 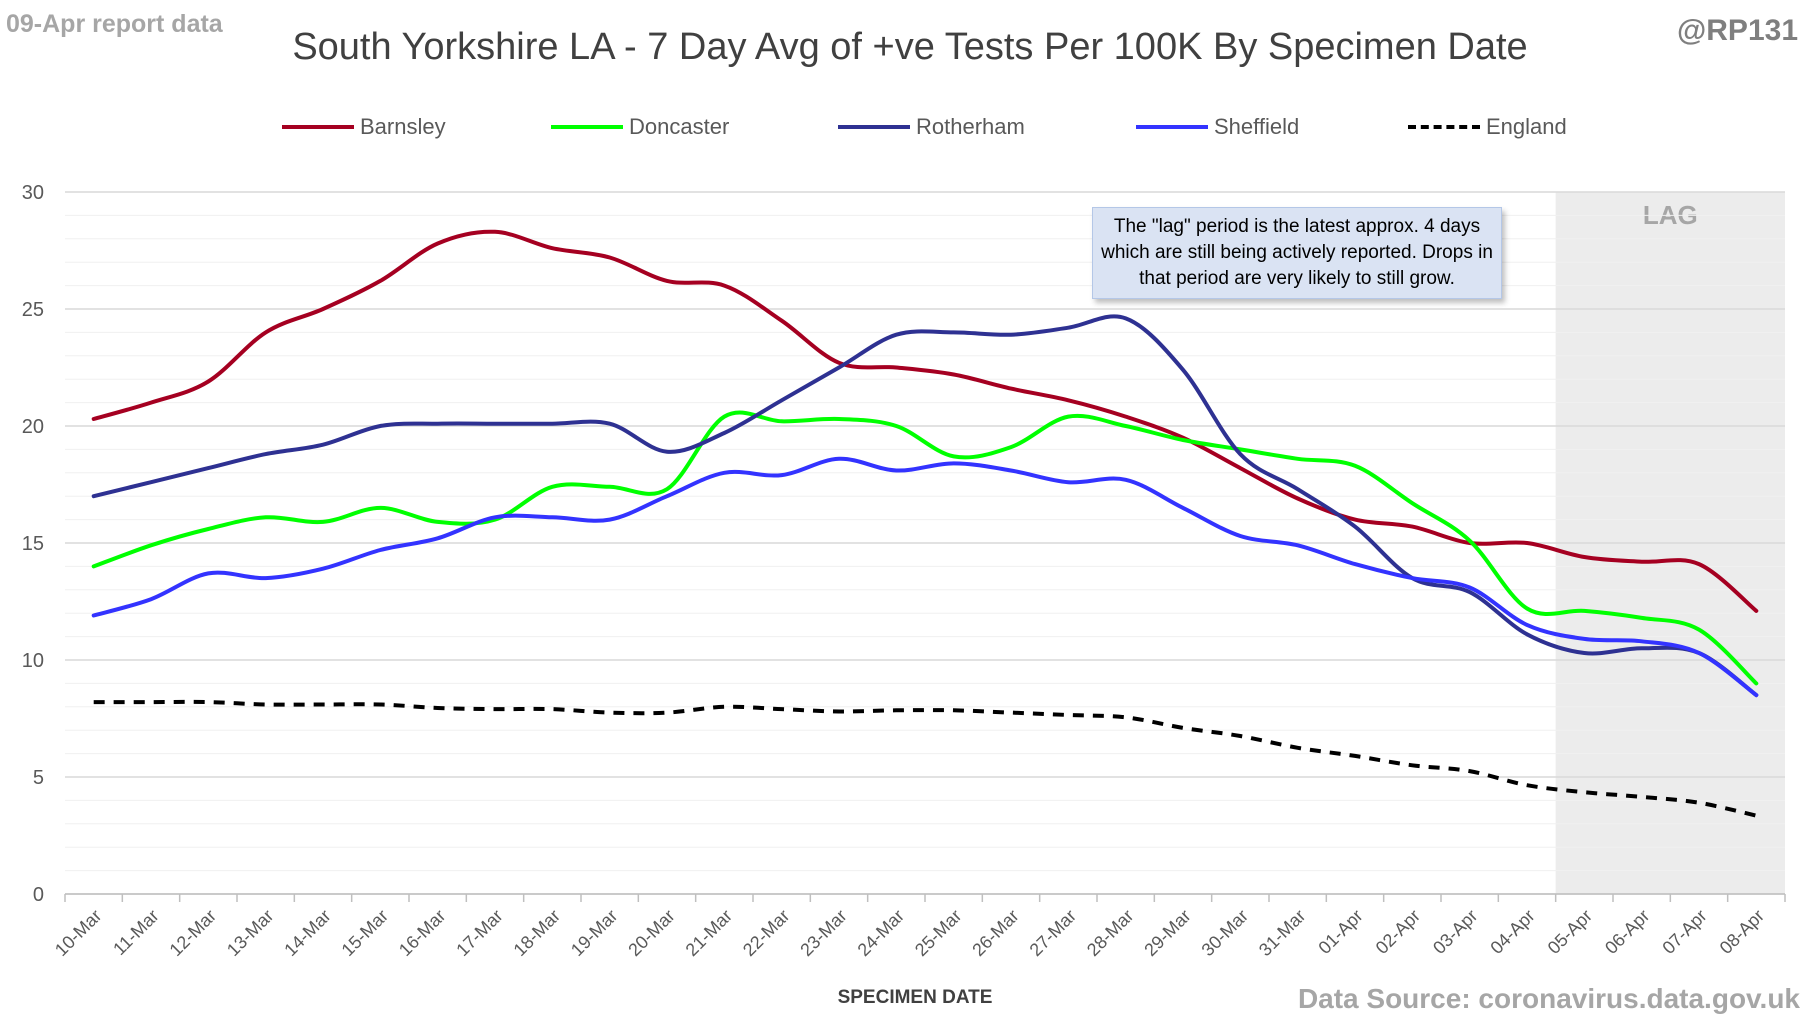 I want to click on legend-swatch-rotherham, so click(x=874, y=127).